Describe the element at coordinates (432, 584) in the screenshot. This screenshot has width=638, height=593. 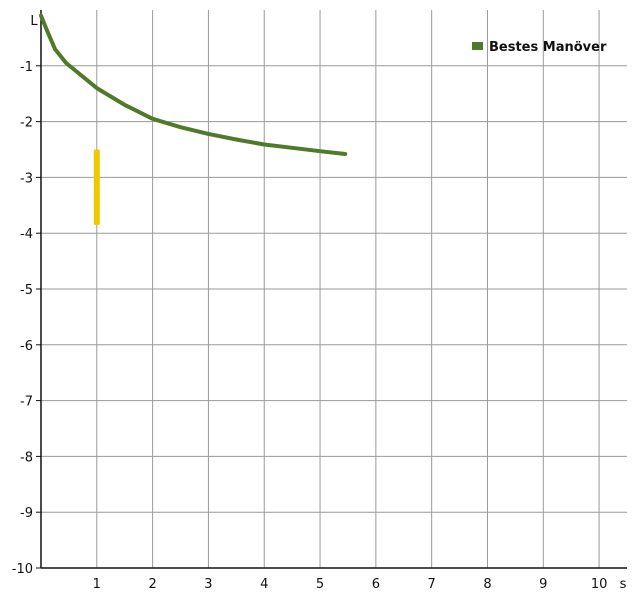
I see `x-tick-label: 7` at that location.